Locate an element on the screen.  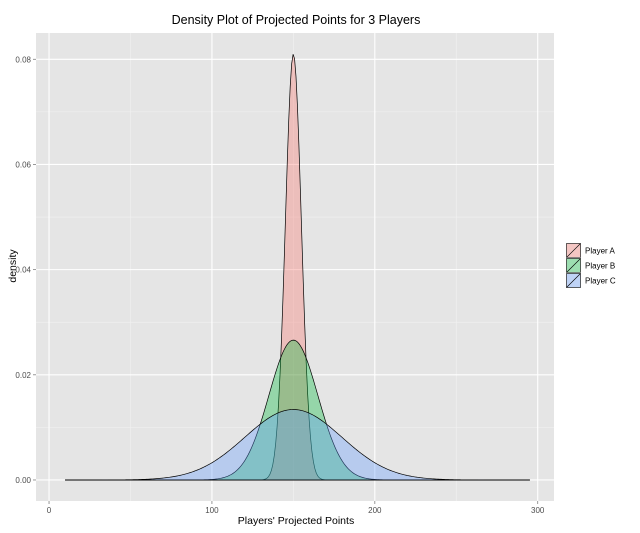
legend-label: Player C is located at coordinates (600, 281).